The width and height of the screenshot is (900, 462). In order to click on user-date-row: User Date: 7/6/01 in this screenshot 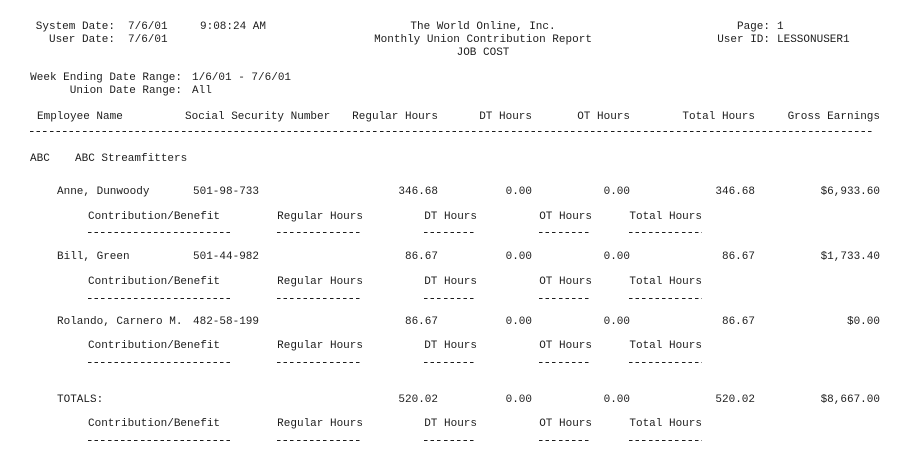, I will do `click(450, 40)`.